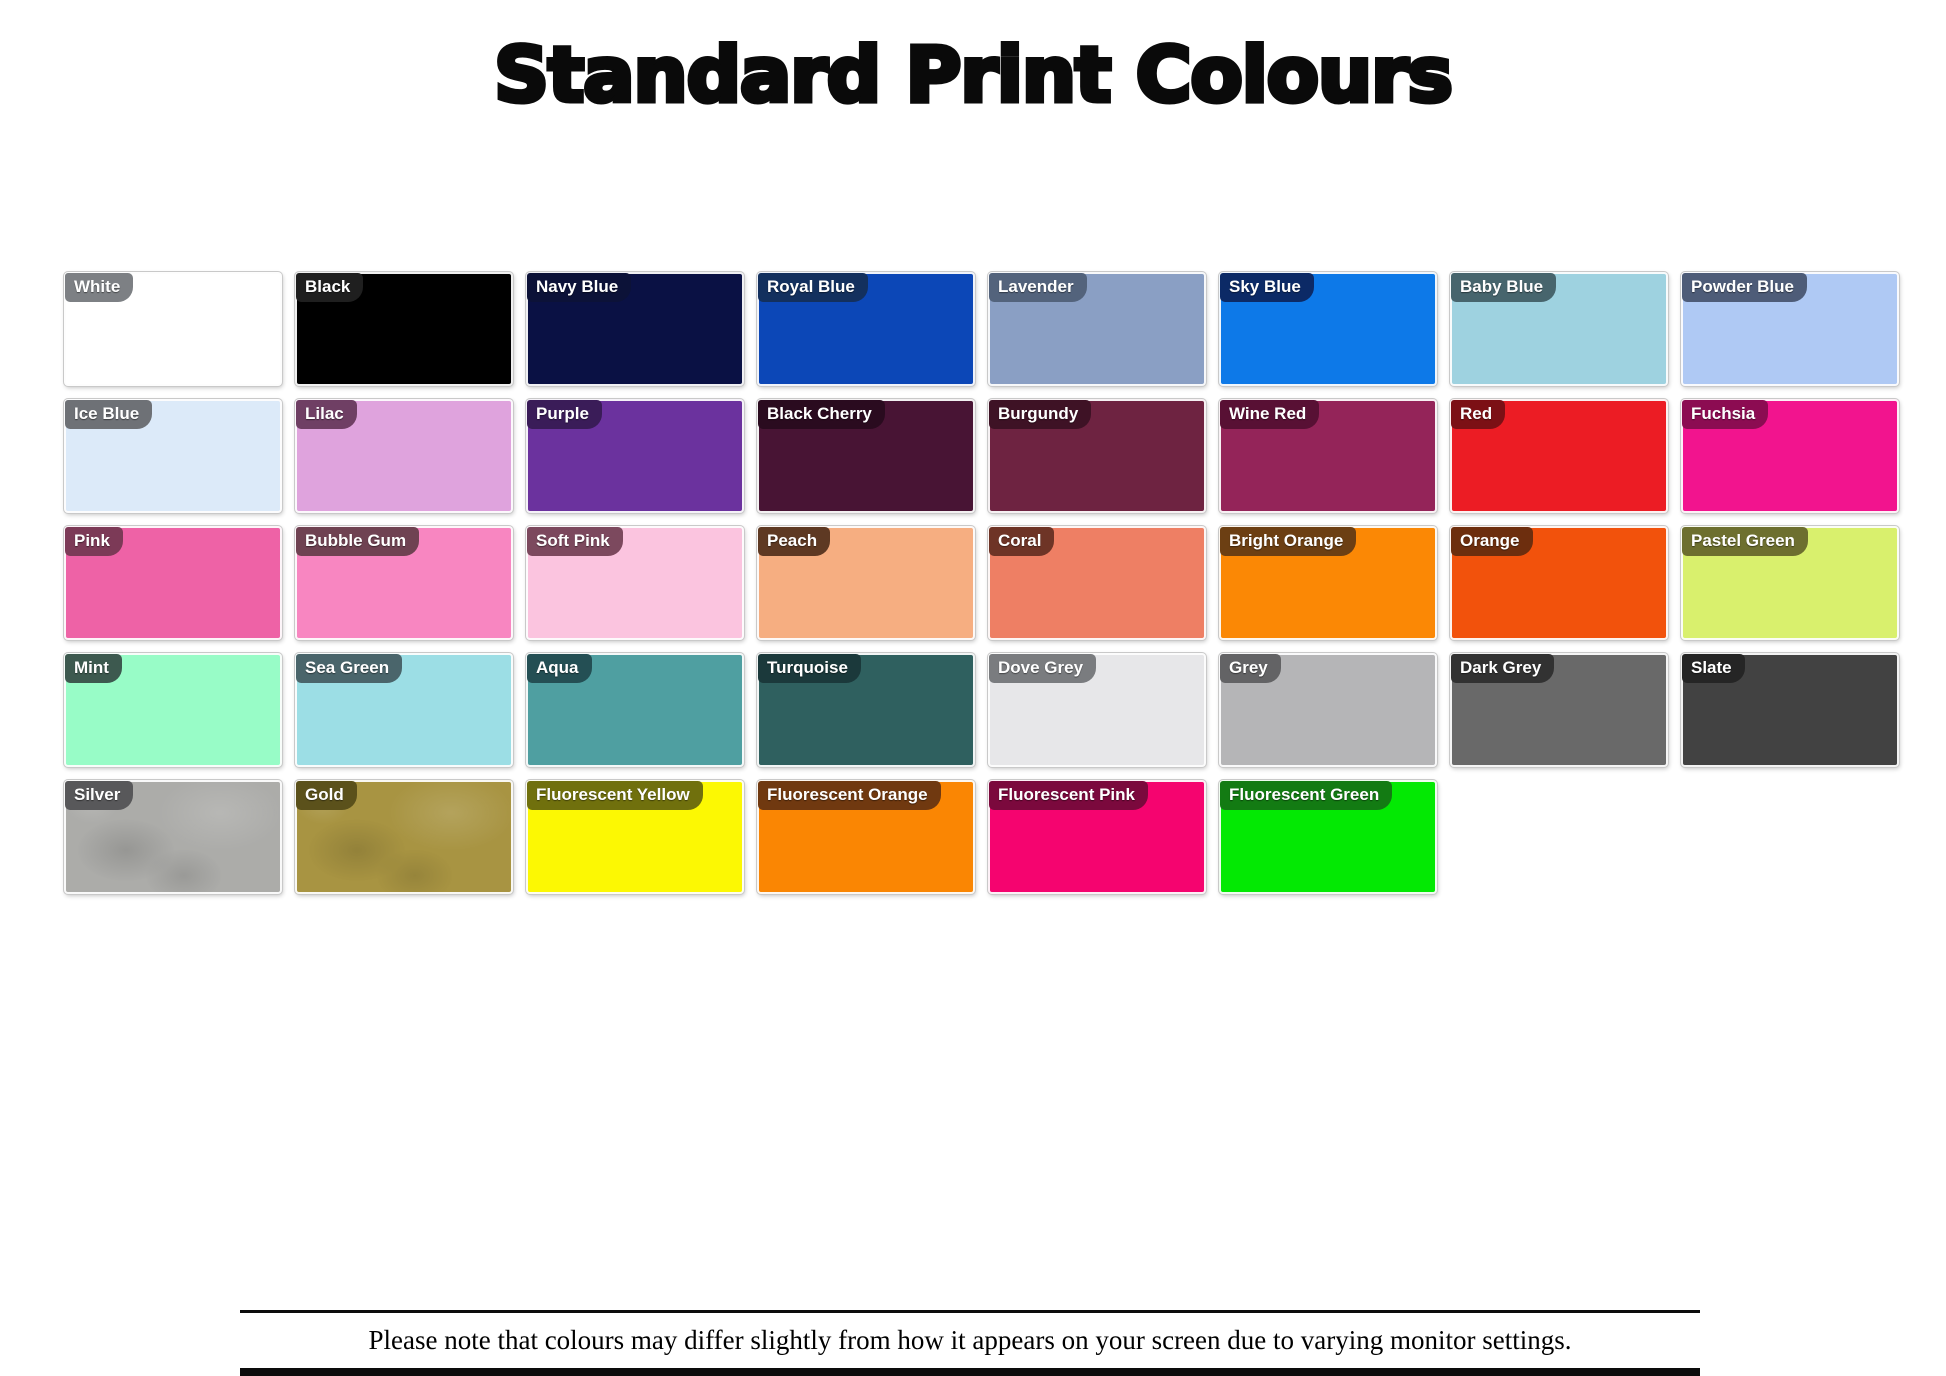  What do you see at coordinates (404, 710) in the screenshot?
I see `swatch-sea-green: Sea Green` at bounding box center [404, 710].